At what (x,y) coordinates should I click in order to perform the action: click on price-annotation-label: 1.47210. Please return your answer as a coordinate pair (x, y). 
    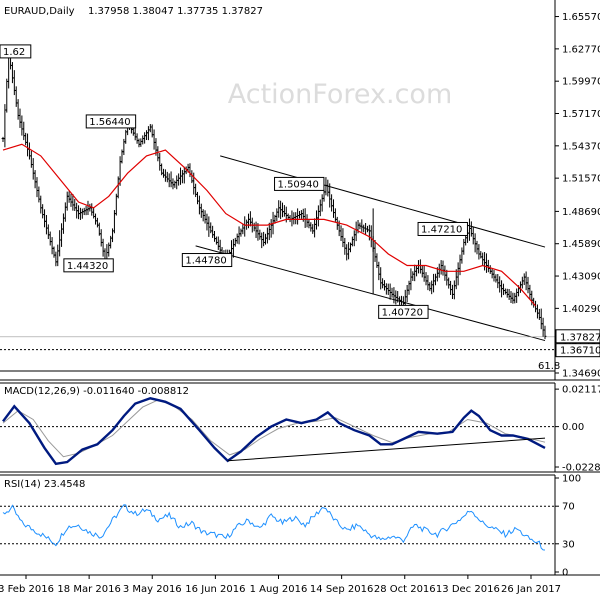
    Looking at the image, I should click on (441, 229).